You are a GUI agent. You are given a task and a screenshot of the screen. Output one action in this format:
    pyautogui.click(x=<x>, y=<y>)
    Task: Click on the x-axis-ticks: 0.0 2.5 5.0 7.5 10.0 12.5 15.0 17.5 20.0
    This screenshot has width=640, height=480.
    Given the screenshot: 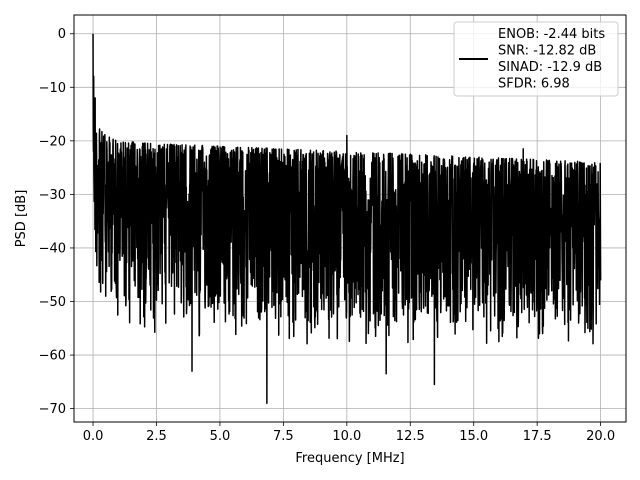 What is the action you would take?
    pyautogui.click(x=349, y=433)
    